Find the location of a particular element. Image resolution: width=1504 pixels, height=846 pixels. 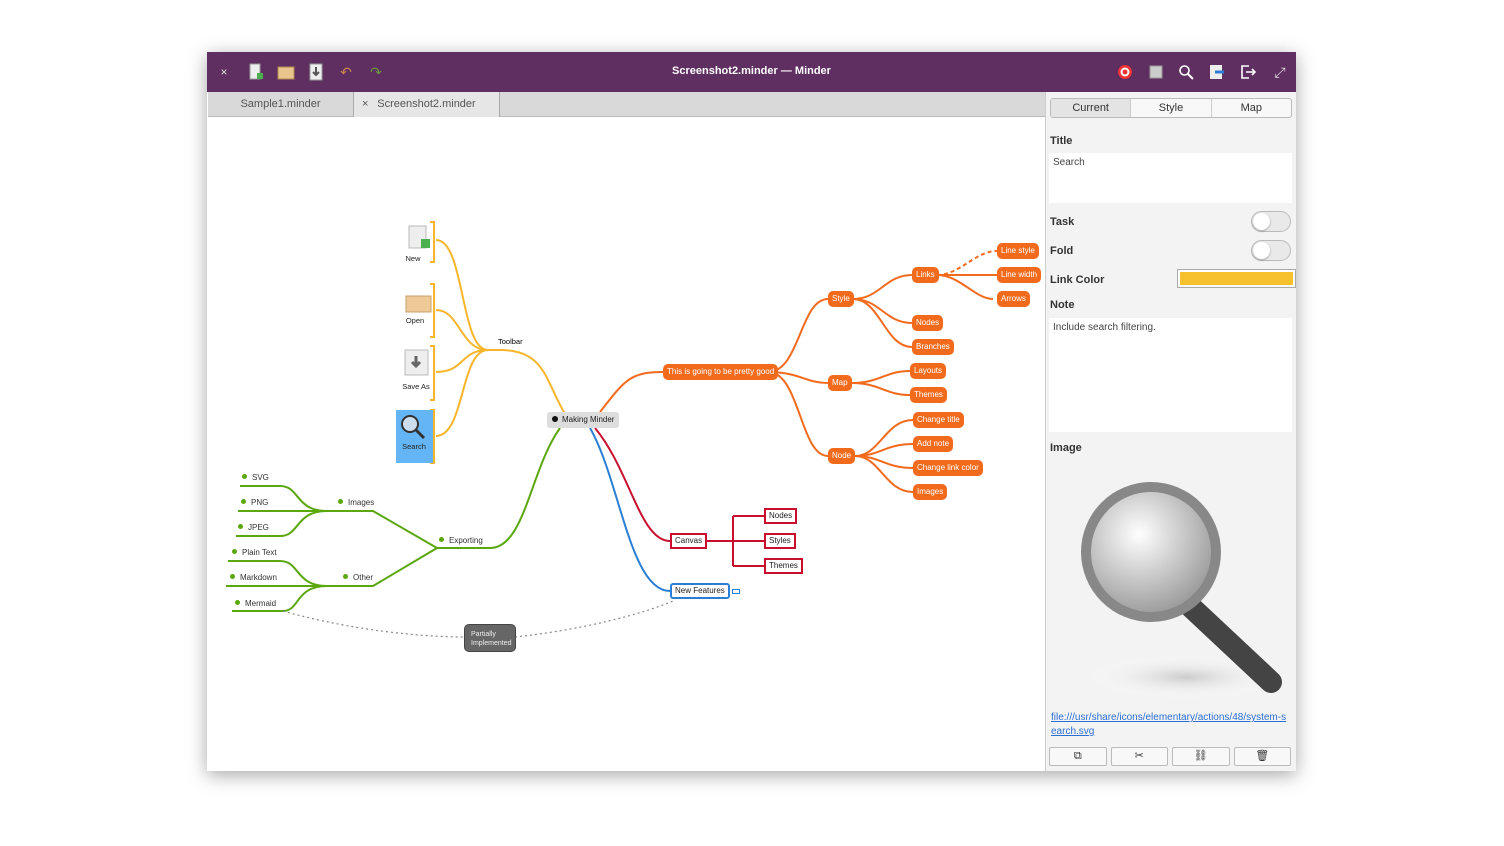

header-bar: × ↶ ↷ Screenshot2.minder — Minder ⤢ is located at coordinates (751, 72).